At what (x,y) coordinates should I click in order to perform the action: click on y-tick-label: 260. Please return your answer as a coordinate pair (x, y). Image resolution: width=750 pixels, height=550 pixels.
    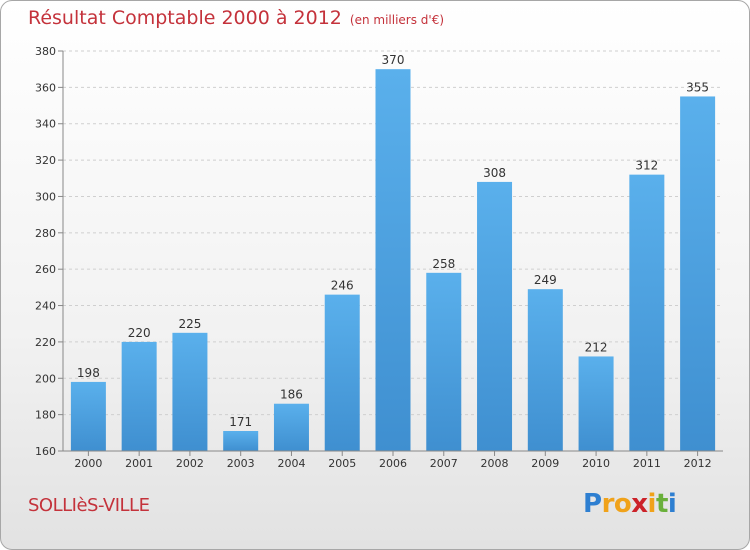
    Looking at the image, I should click on (45, 269).